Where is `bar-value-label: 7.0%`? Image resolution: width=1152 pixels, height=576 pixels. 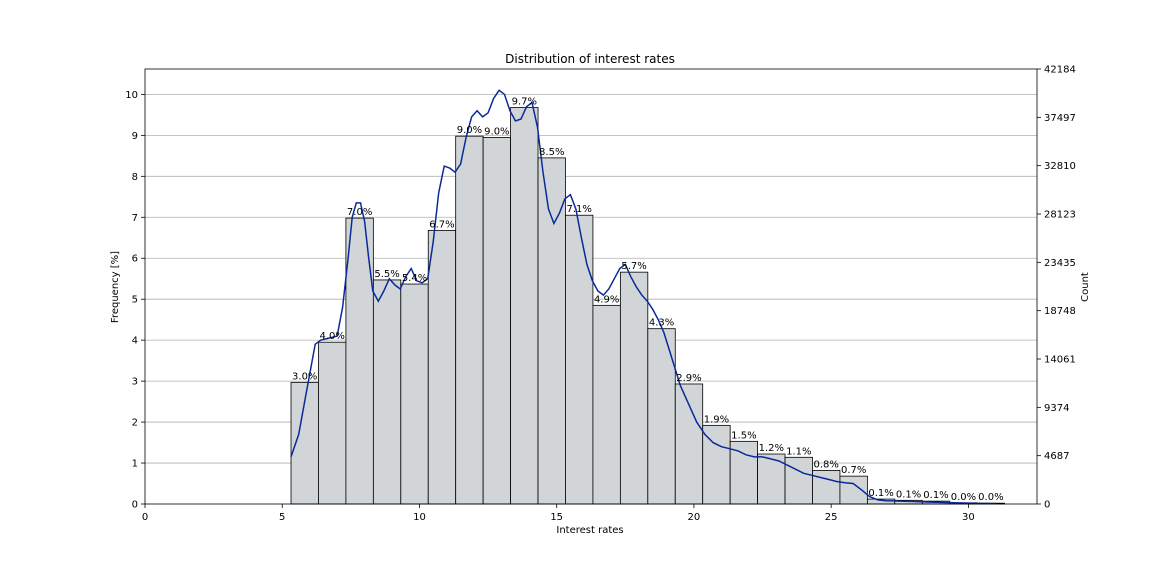 bar-value-label: 7.0% is located at coordinates (359, 212).